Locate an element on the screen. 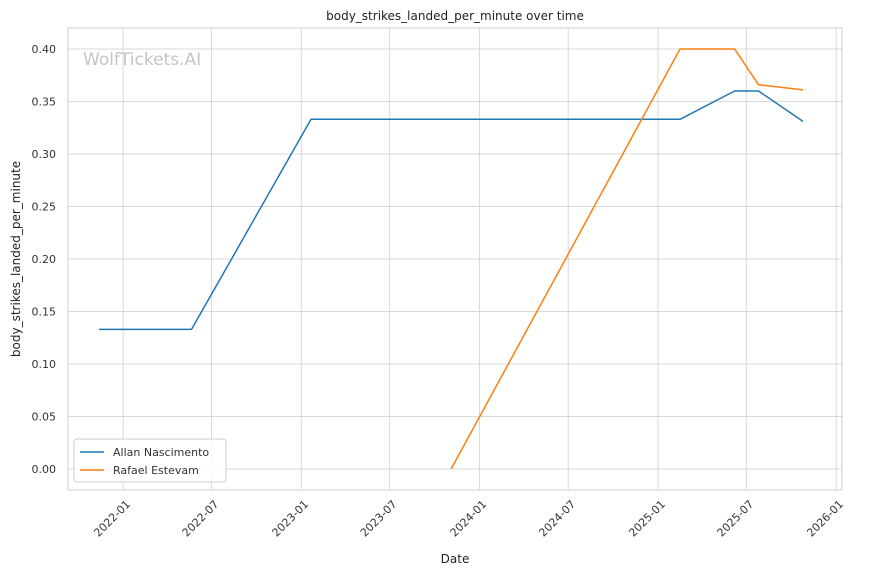  y-tick-label: 0.40 is located at coordinates (44, 49).